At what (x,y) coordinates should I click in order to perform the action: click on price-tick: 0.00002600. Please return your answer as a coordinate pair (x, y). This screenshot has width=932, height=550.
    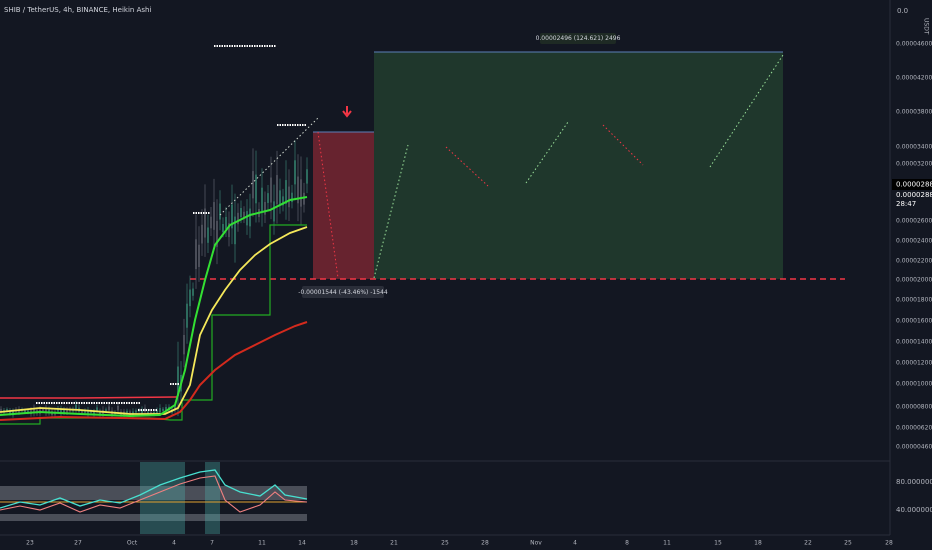
    Looking at the image, I should click on (914, 221).